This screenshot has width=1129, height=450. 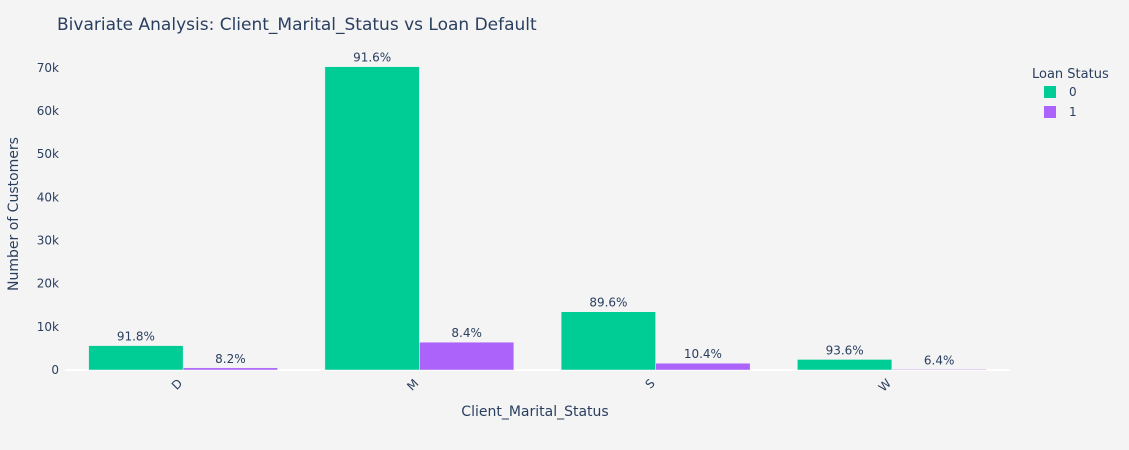 What do you see at coordinates (649, 383) in the screenshot?
I see `x-tick-label: S` at bounding box center [649, 383].